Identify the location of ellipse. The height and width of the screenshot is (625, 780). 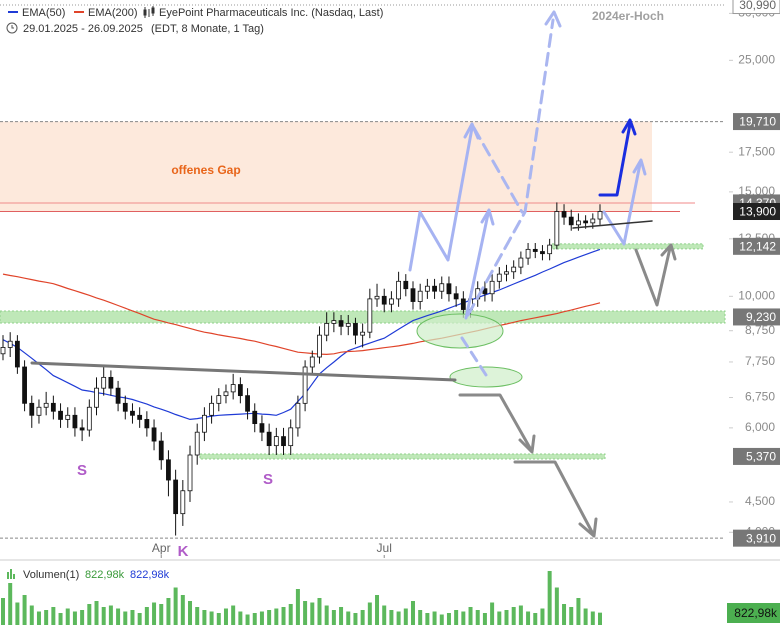
(460, 331).